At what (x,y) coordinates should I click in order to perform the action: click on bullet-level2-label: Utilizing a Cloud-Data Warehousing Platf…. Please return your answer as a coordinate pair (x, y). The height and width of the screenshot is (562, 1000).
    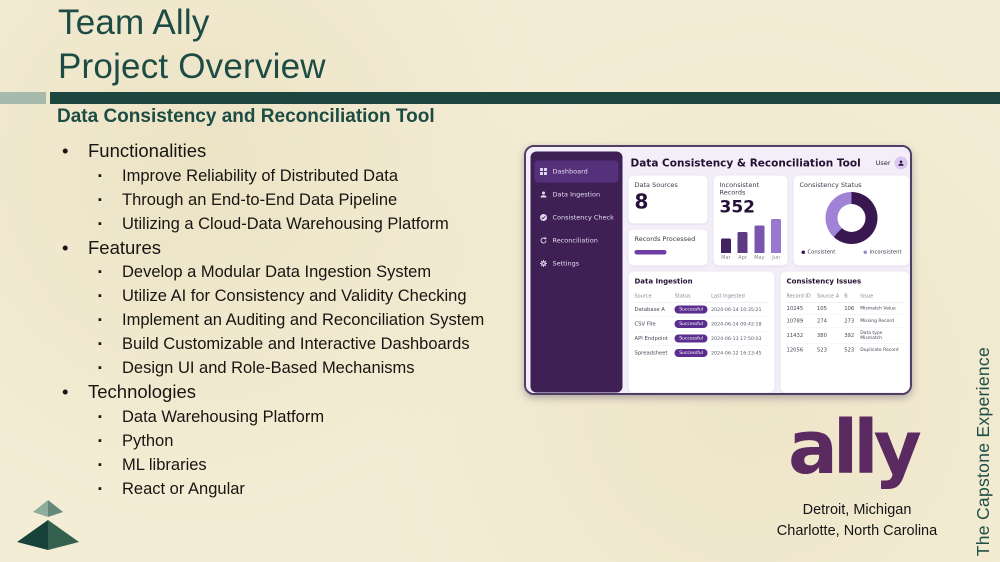
    Looking at the image, I should click on (285, 223).